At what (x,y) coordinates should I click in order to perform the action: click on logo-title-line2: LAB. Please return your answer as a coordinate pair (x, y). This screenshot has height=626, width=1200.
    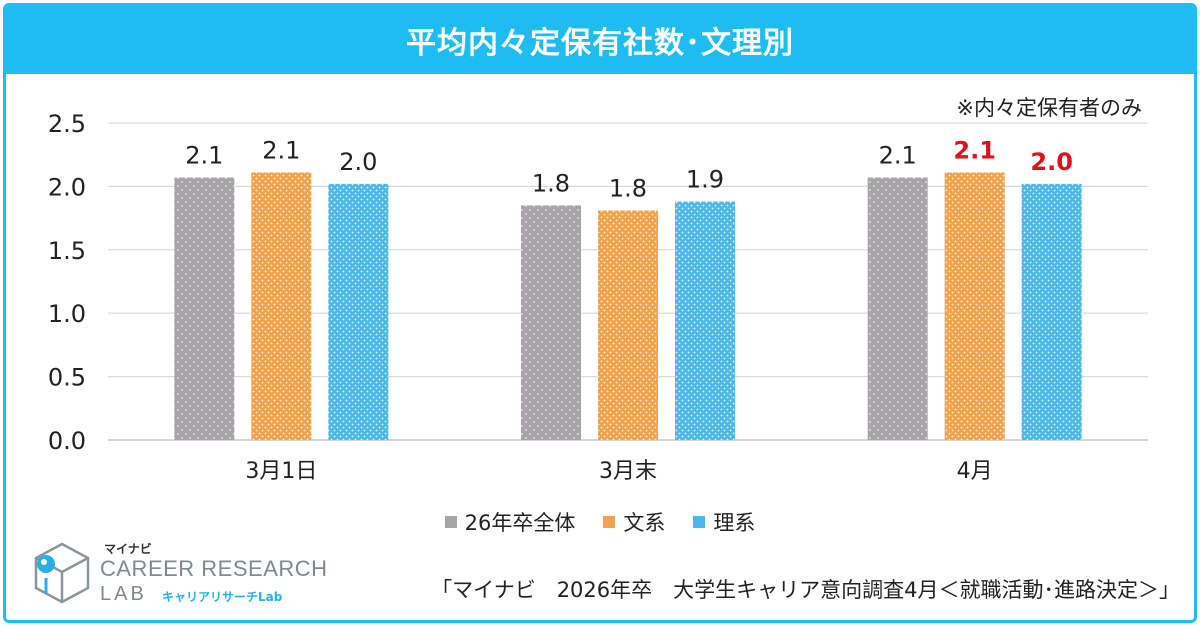
    Looking at the image, I should click on (123, 594).